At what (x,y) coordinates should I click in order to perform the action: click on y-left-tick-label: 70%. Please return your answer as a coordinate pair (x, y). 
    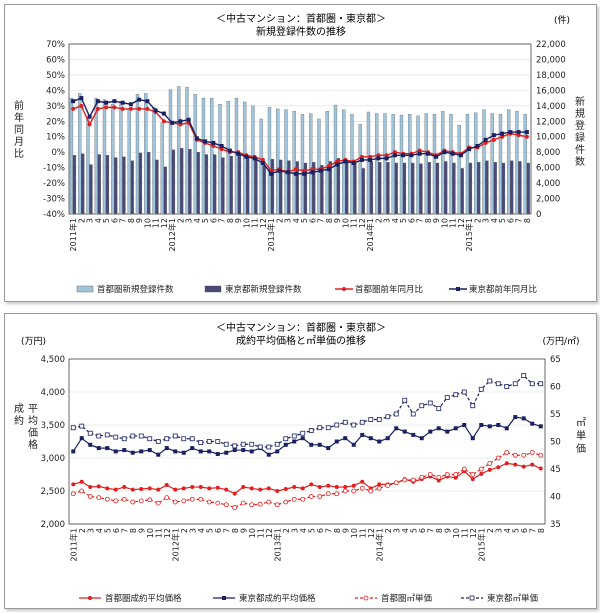
    Looking at the image, I should click on (55, 45).